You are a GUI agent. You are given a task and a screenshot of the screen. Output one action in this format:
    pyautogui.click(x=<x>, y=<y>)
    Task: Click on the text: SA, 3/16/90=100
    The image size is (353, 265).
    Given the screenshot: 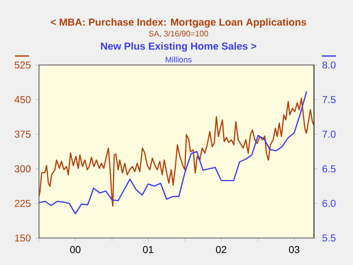 What is the action you would take?
    pyautogui.click(x=178, y=34)
    